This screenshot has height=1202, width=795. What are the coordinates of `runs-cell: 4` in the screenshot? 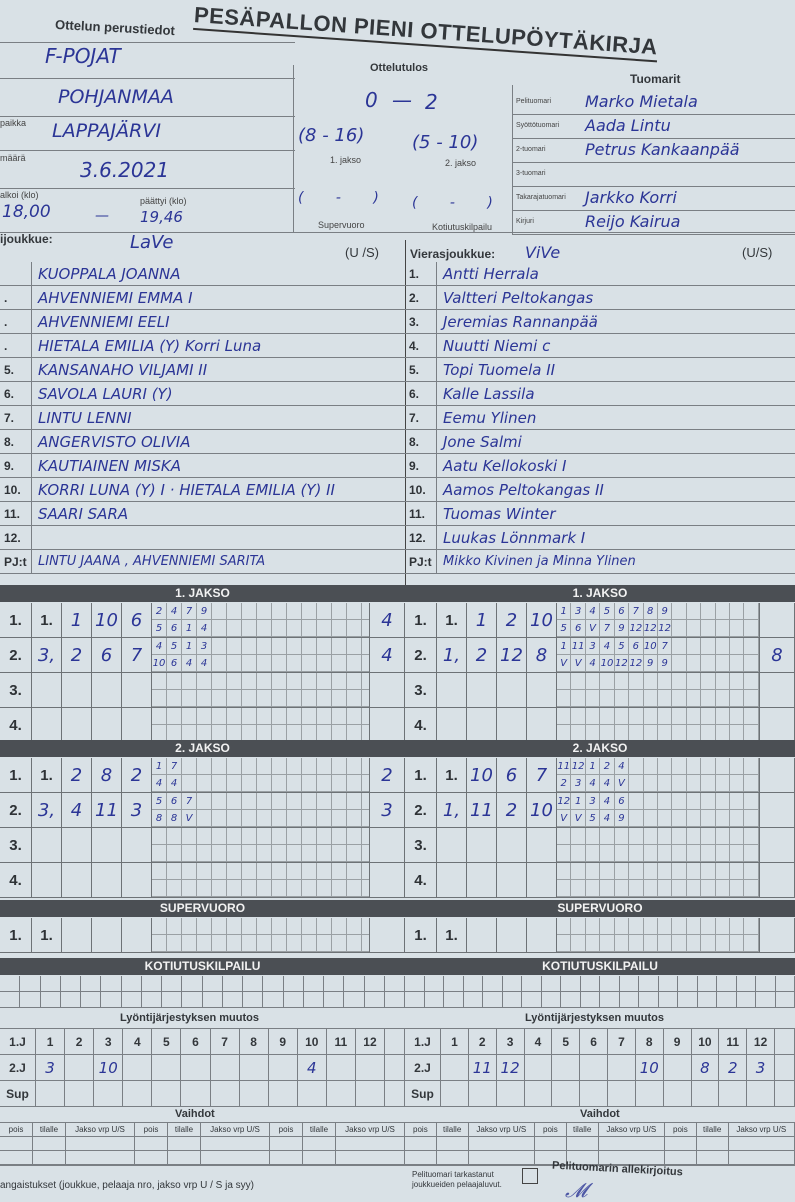 It's located at (607, 801).